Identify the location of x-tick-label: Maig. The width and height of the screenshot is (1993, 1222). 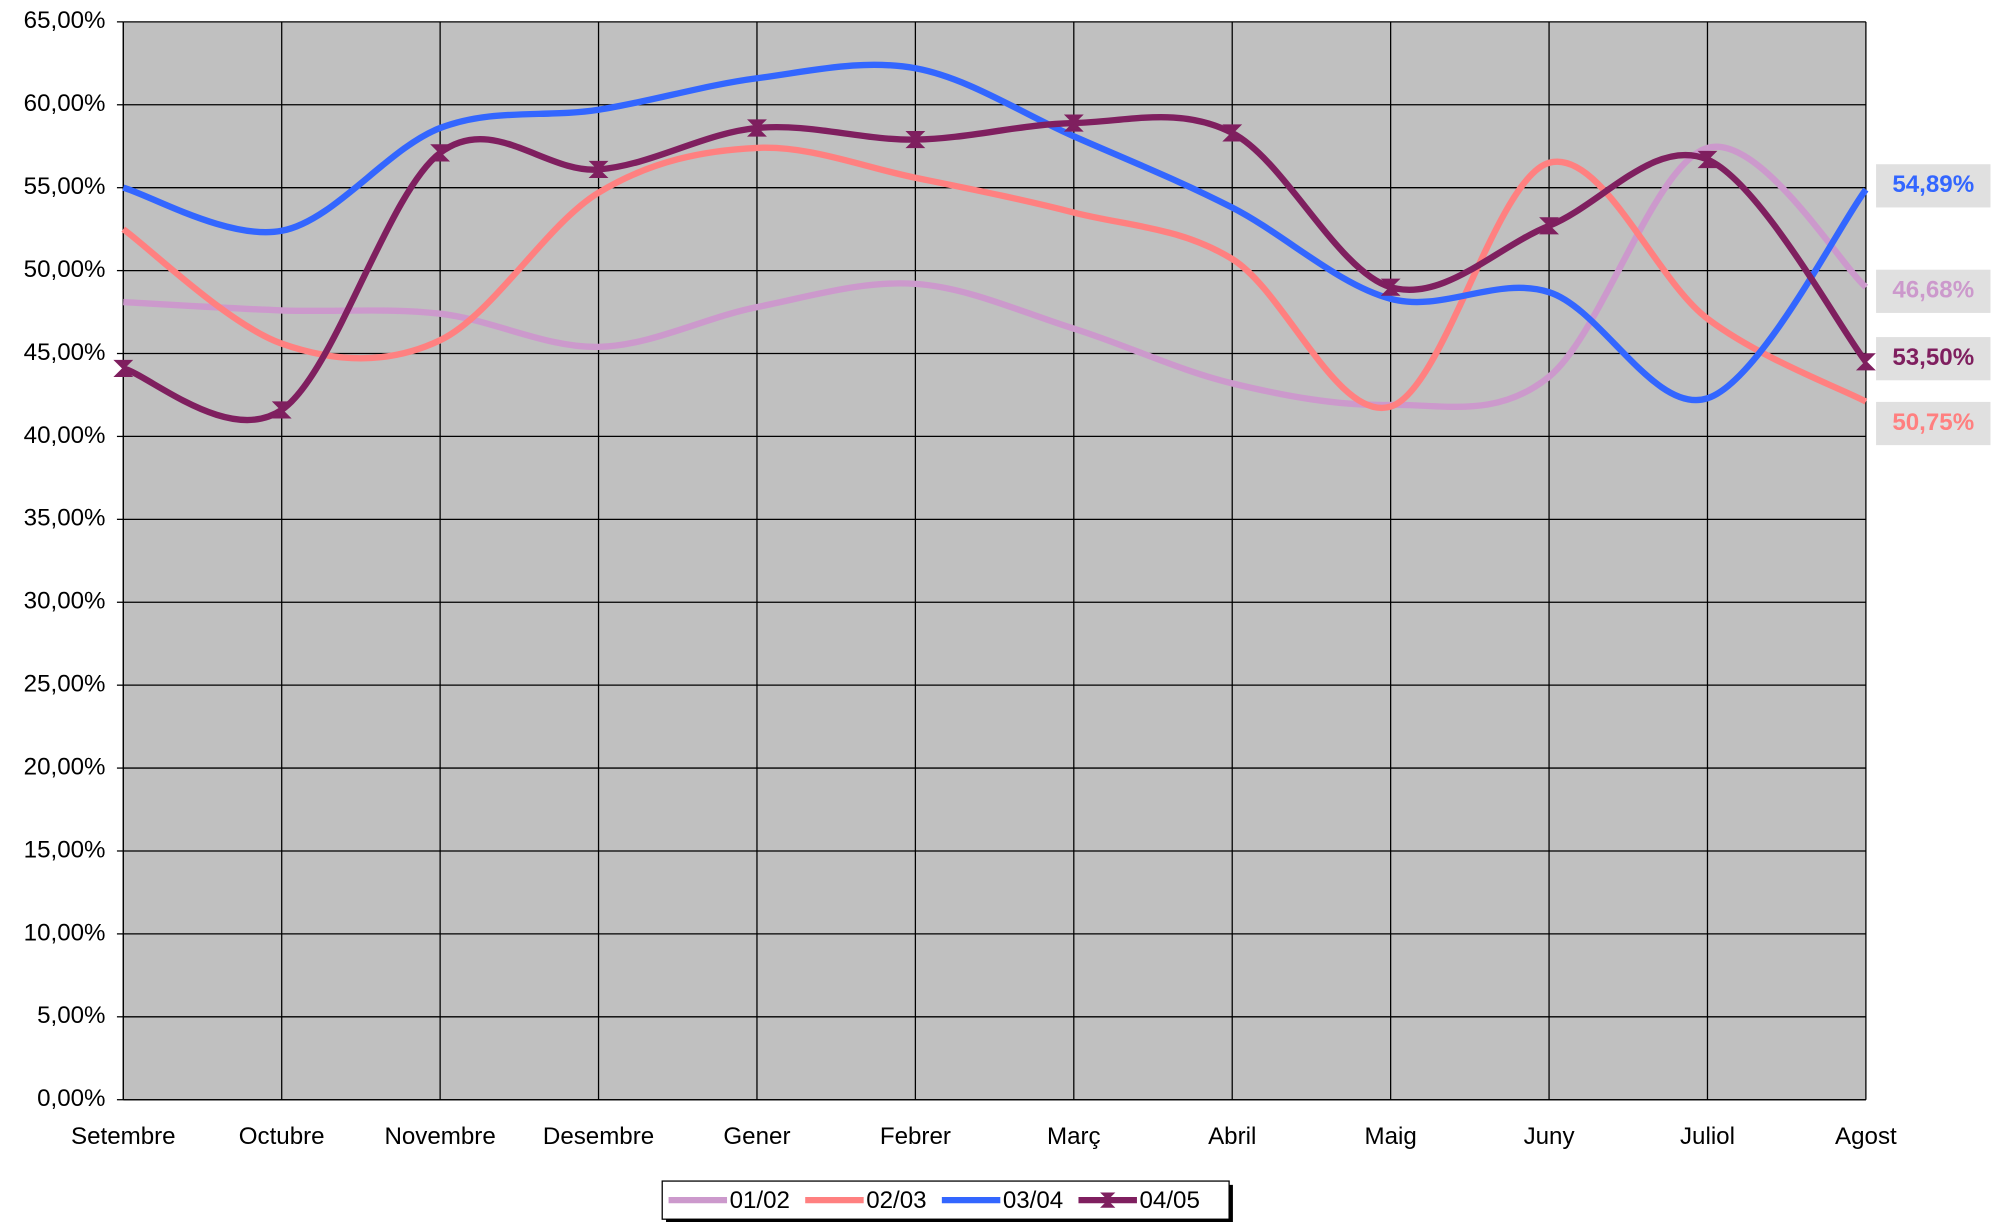
(1390, 1136).